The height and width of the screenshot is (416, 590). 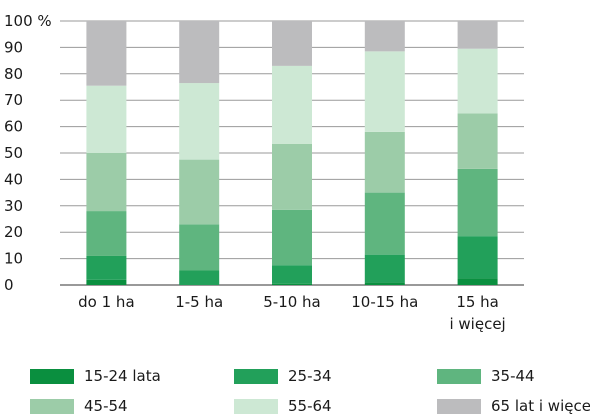 I want to click on legend-label: 15-24 lata, so click(x=122, y=376).